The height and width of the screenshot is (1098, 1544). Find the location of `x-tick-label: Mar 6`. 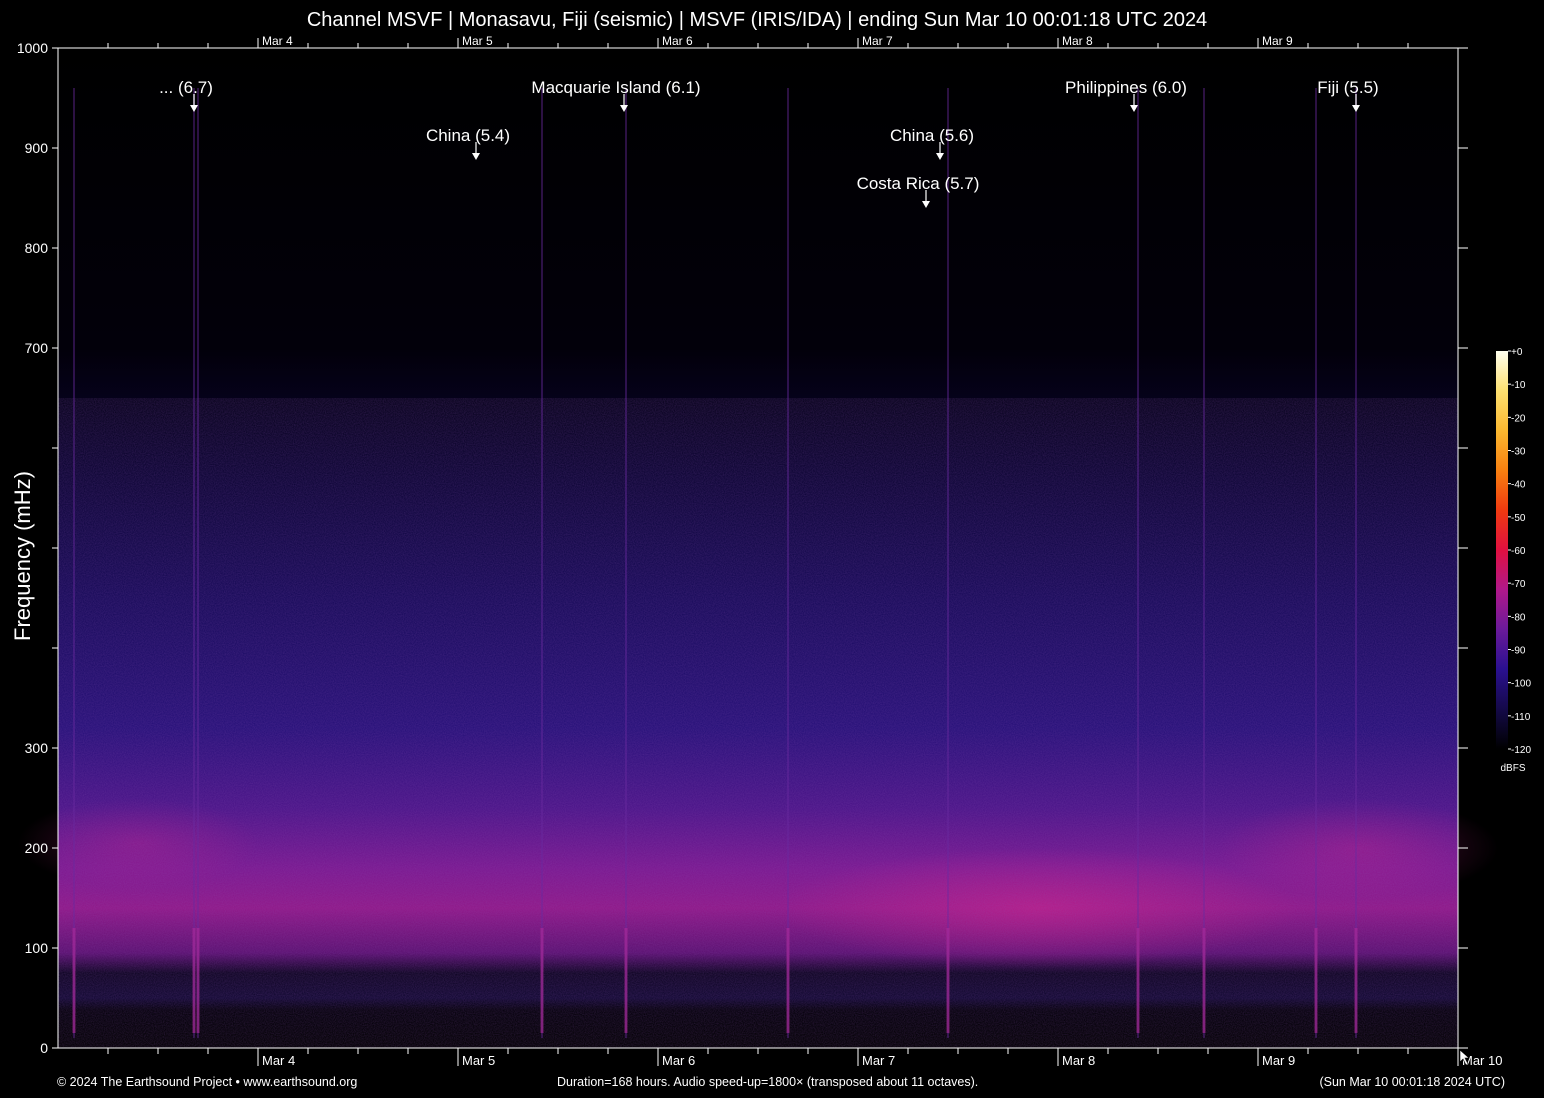

x-tick-label: Mar 6 is located at coordinates (678, 1060).